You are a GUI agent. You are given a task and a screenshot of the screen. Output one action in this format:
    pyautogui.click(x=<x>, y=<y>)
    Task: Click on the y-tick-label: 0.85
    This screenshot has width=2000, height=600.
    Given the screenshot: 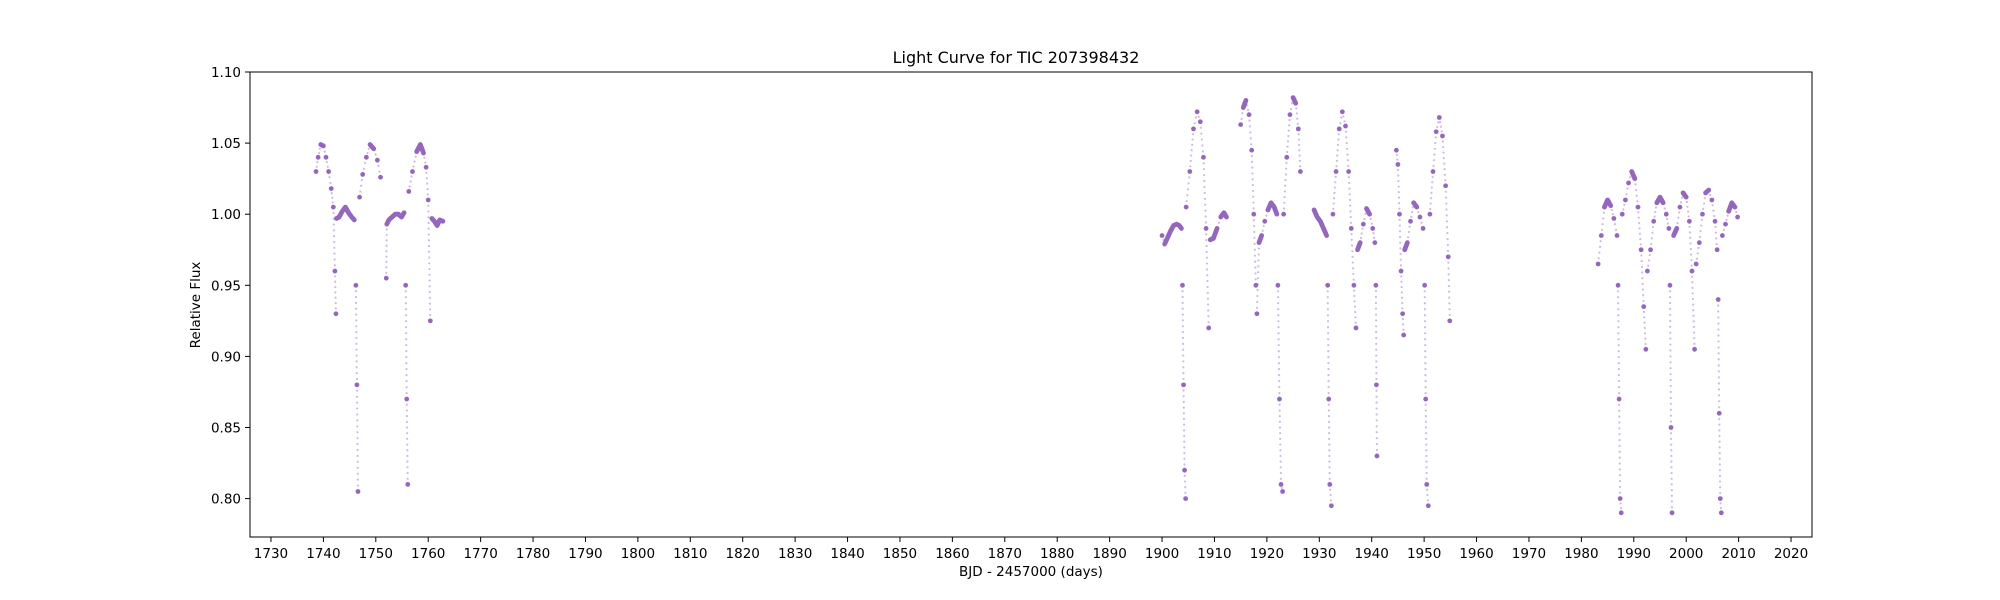 What is the action you would take?
    pyautogui.click(x=226, y=429)
    